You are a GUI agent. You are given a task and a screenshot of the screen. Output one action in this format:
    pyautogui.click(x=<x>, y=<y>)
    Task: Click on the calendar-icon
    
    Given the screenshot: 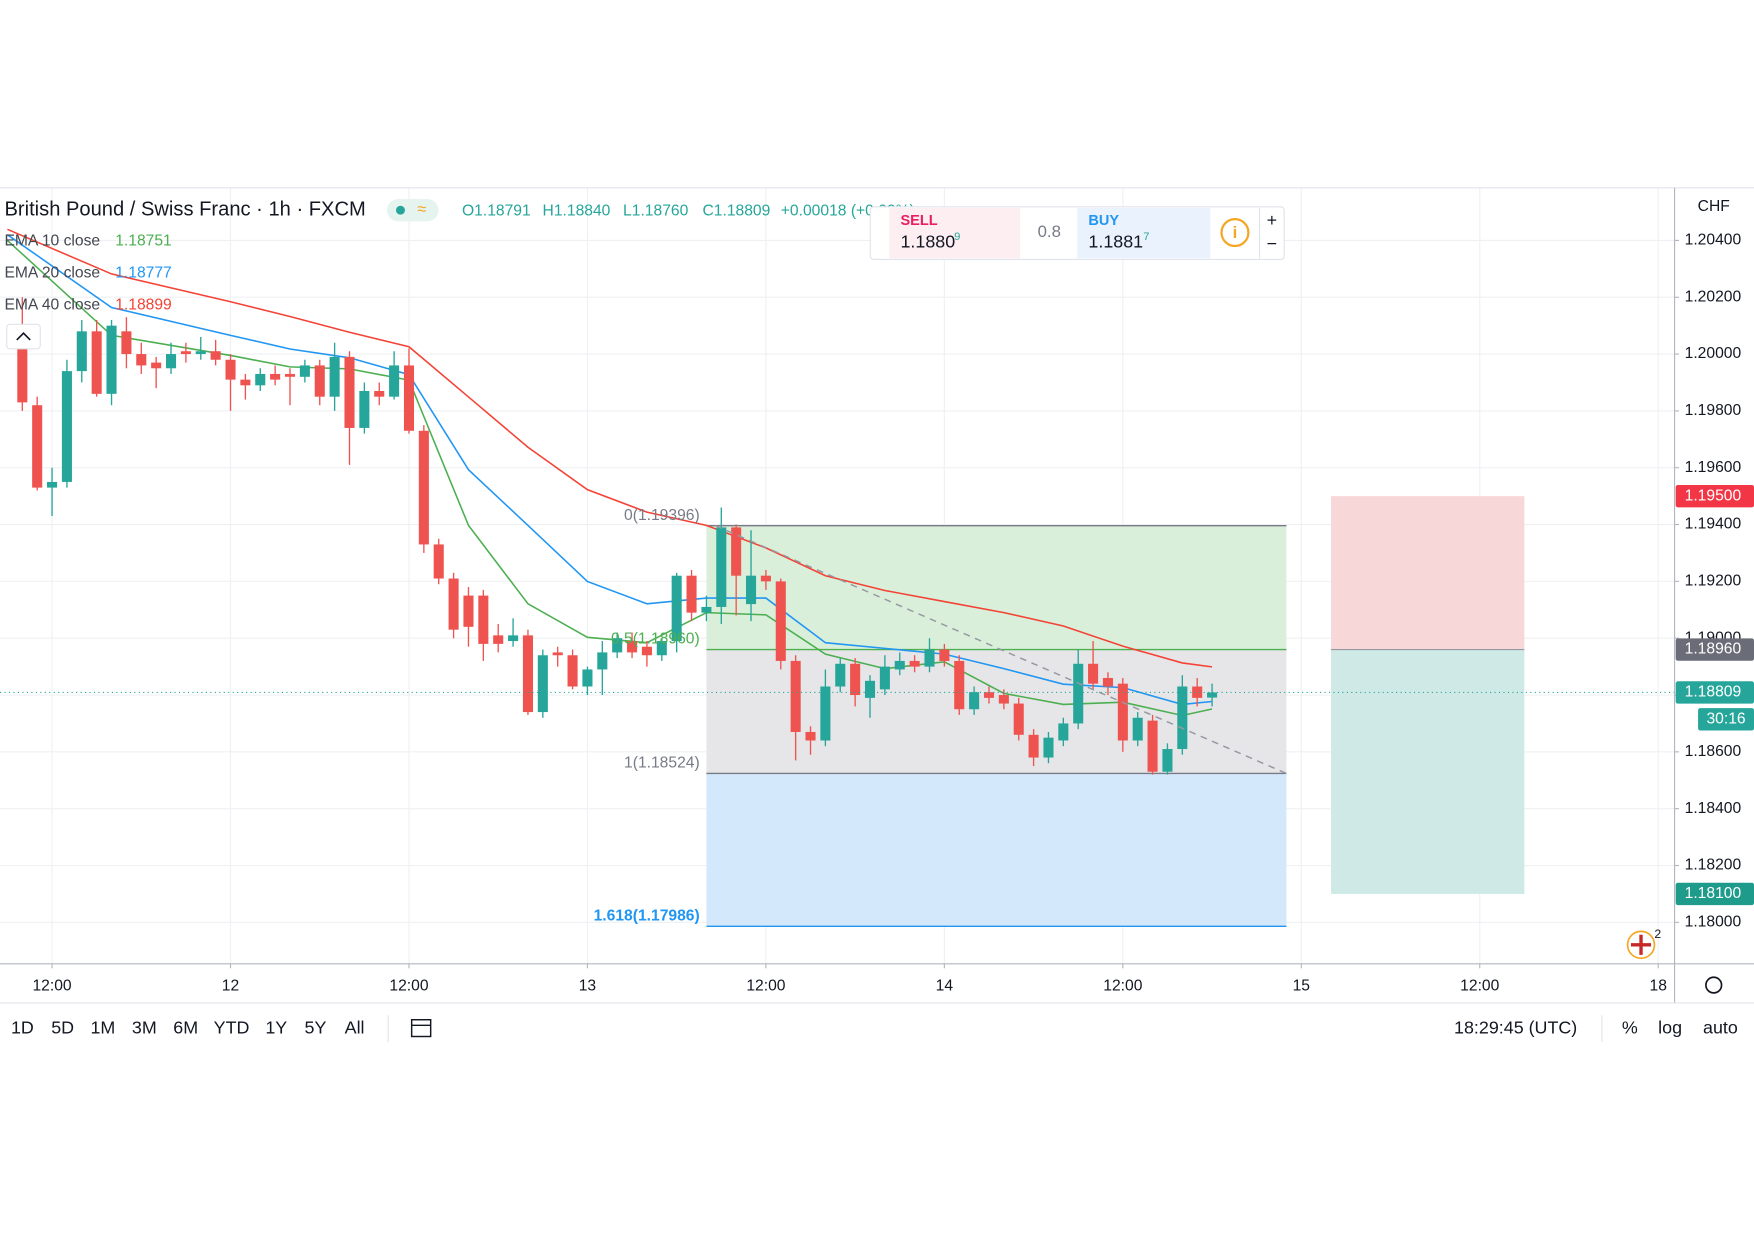 What is the action you would take?
    pyautogui.click(x=421, y=1028)
    